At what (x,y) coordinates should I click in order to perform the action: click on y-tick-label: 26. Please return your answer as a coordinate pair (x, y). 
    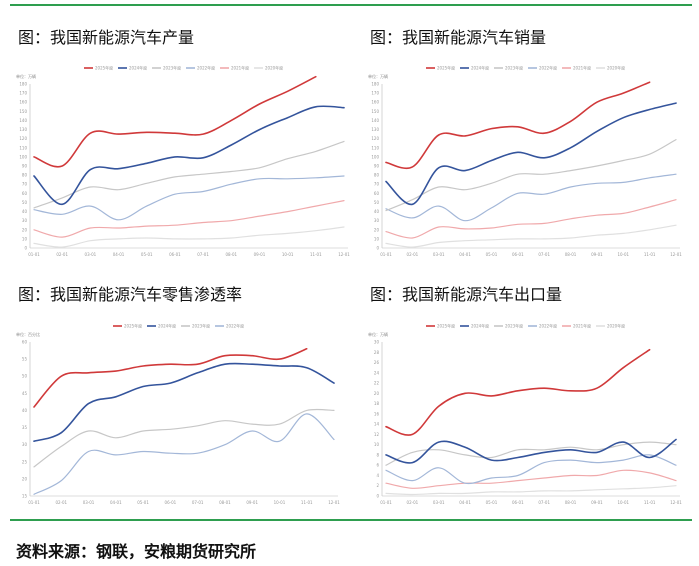
    Looking at the image, I should click on (377, 362).